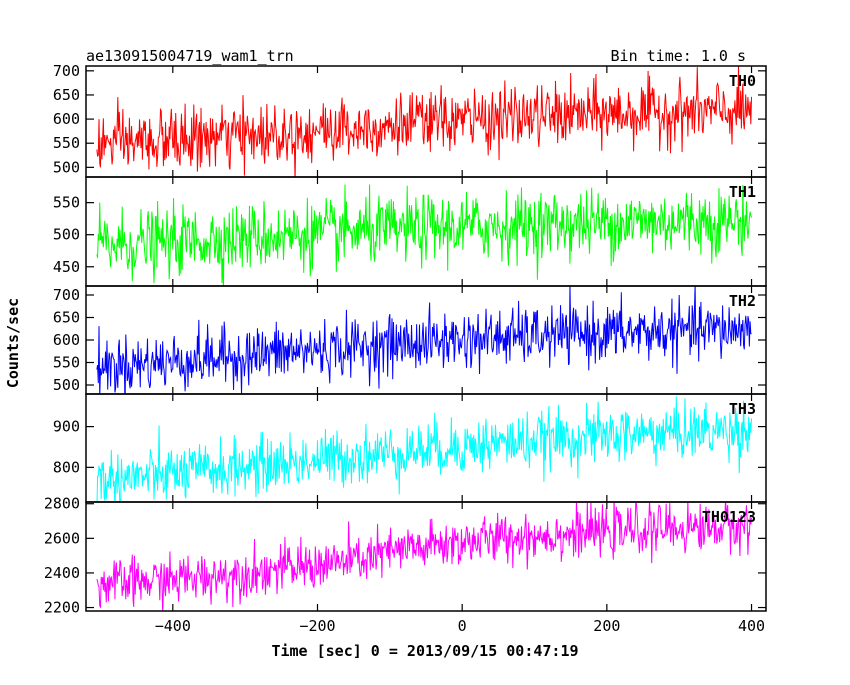 Image resolution: width=850 pixels, height=685 pixels. I want to click on panel-frame-th0123, so click(426, 556).